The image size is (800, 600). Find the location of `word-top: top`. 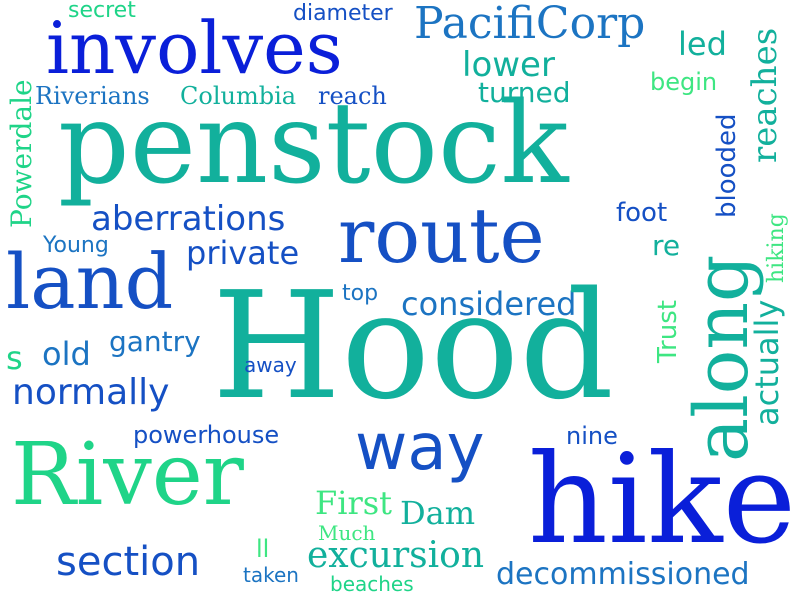

word-top: top is located at coordinates (360, 293).